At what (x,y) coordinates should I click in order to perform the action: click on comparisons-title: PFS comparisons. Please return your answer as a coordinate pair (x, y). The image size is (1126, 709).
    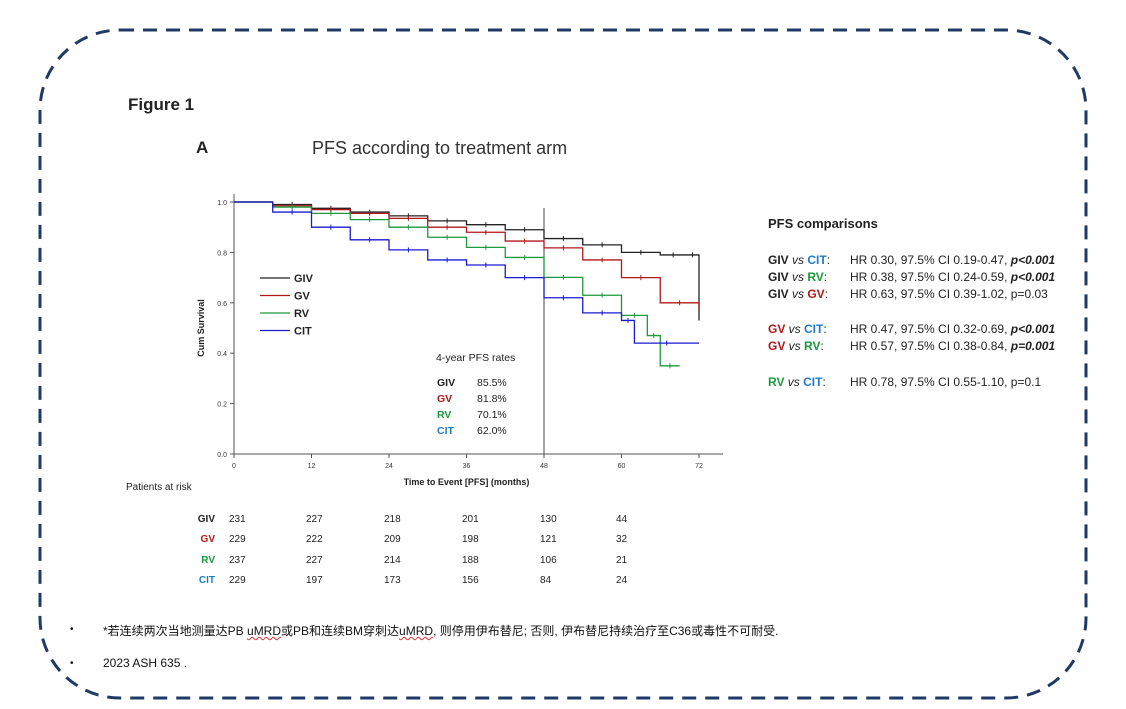
    Looking at the image, I should click on (823, 223).